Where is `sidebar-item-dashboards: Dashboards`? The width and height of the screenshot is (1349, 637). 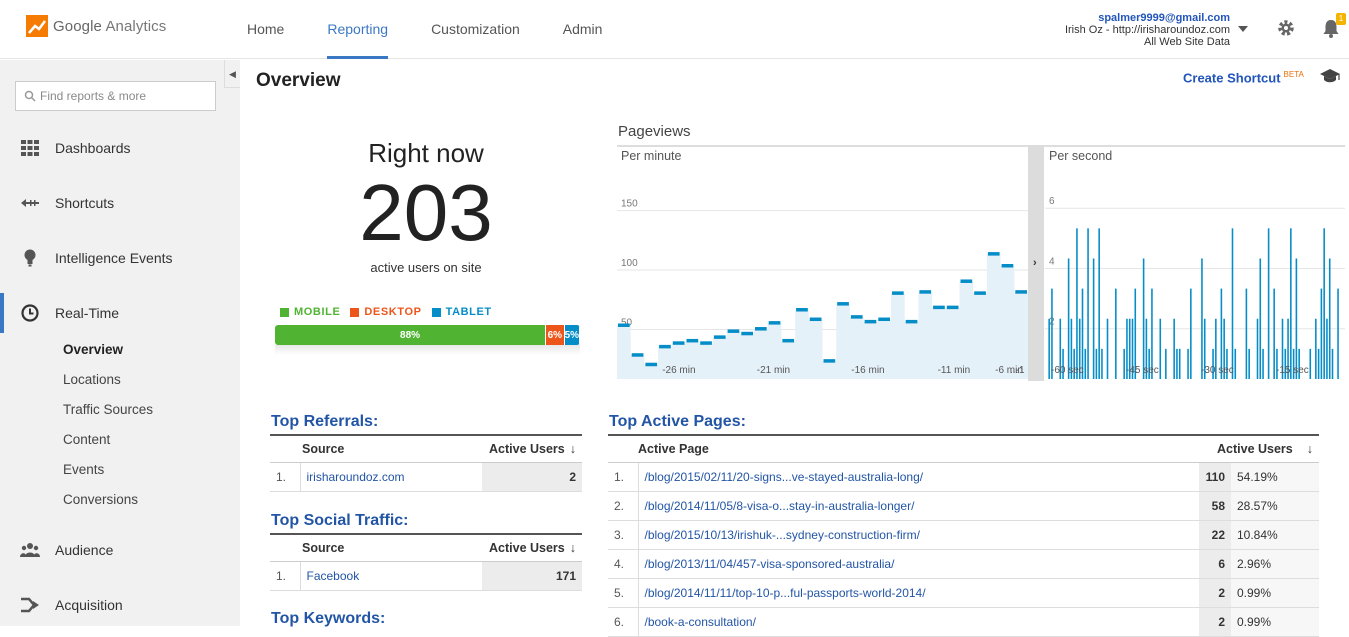 sidebar-item-dashboards: Dashboards is located at coordinates (112, 148).